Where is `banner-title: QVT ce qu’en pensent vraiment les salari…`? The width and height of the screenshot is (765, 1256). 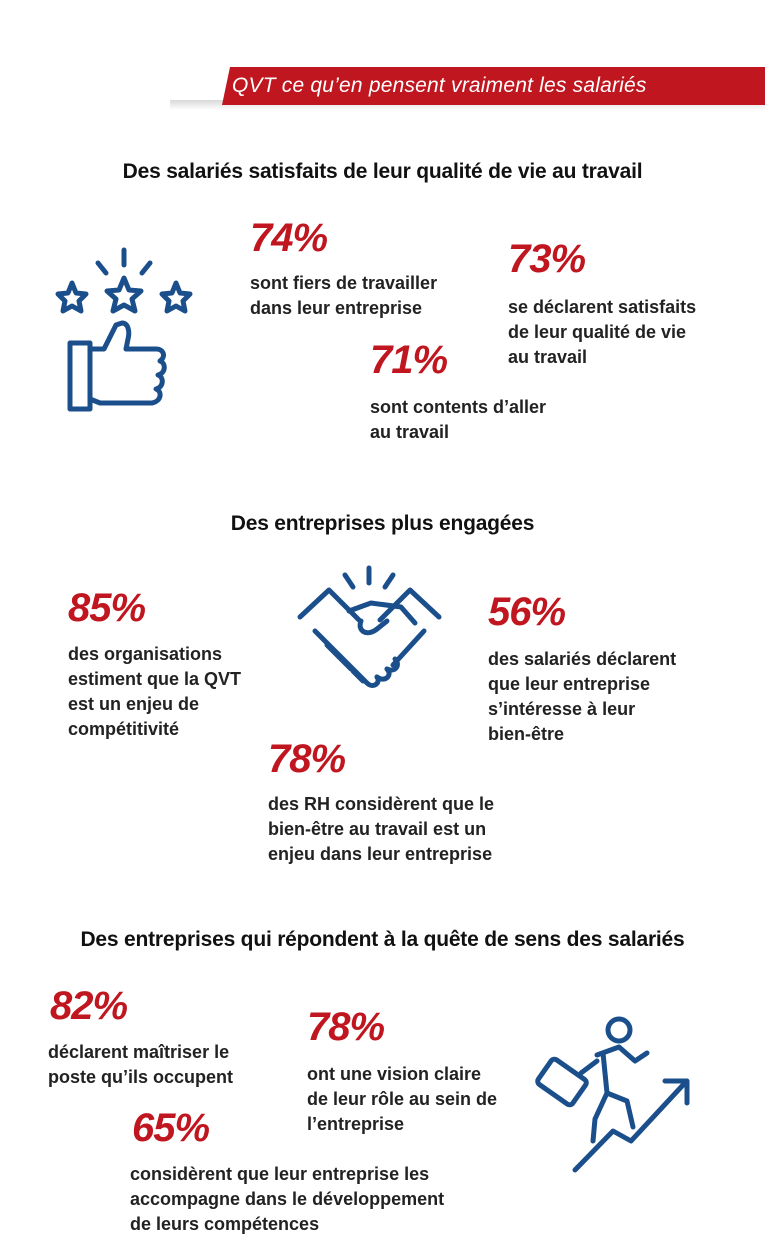
banner-title: QVT ce qu’en pensent vraiment les salari… is located at coordinates (439, 85).